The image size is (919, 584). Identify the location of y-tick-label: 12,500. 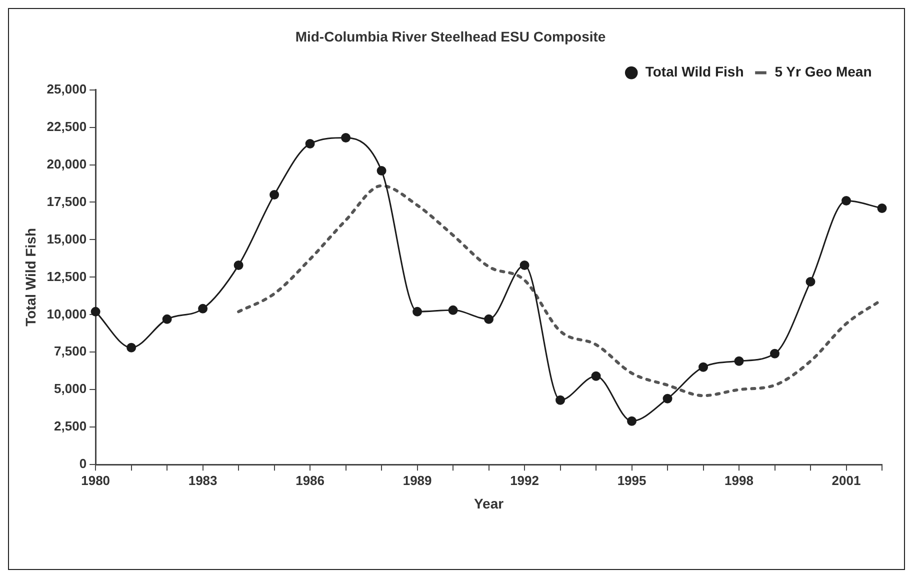
(66, 276).